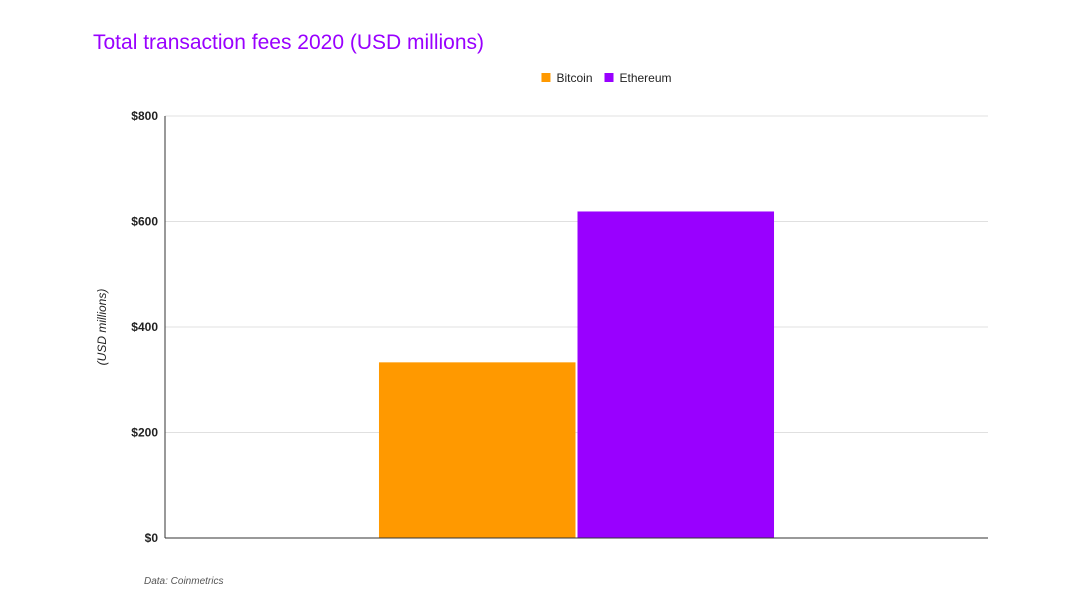  I want to click on legend-label: Bitcoin, so click(574, 78).